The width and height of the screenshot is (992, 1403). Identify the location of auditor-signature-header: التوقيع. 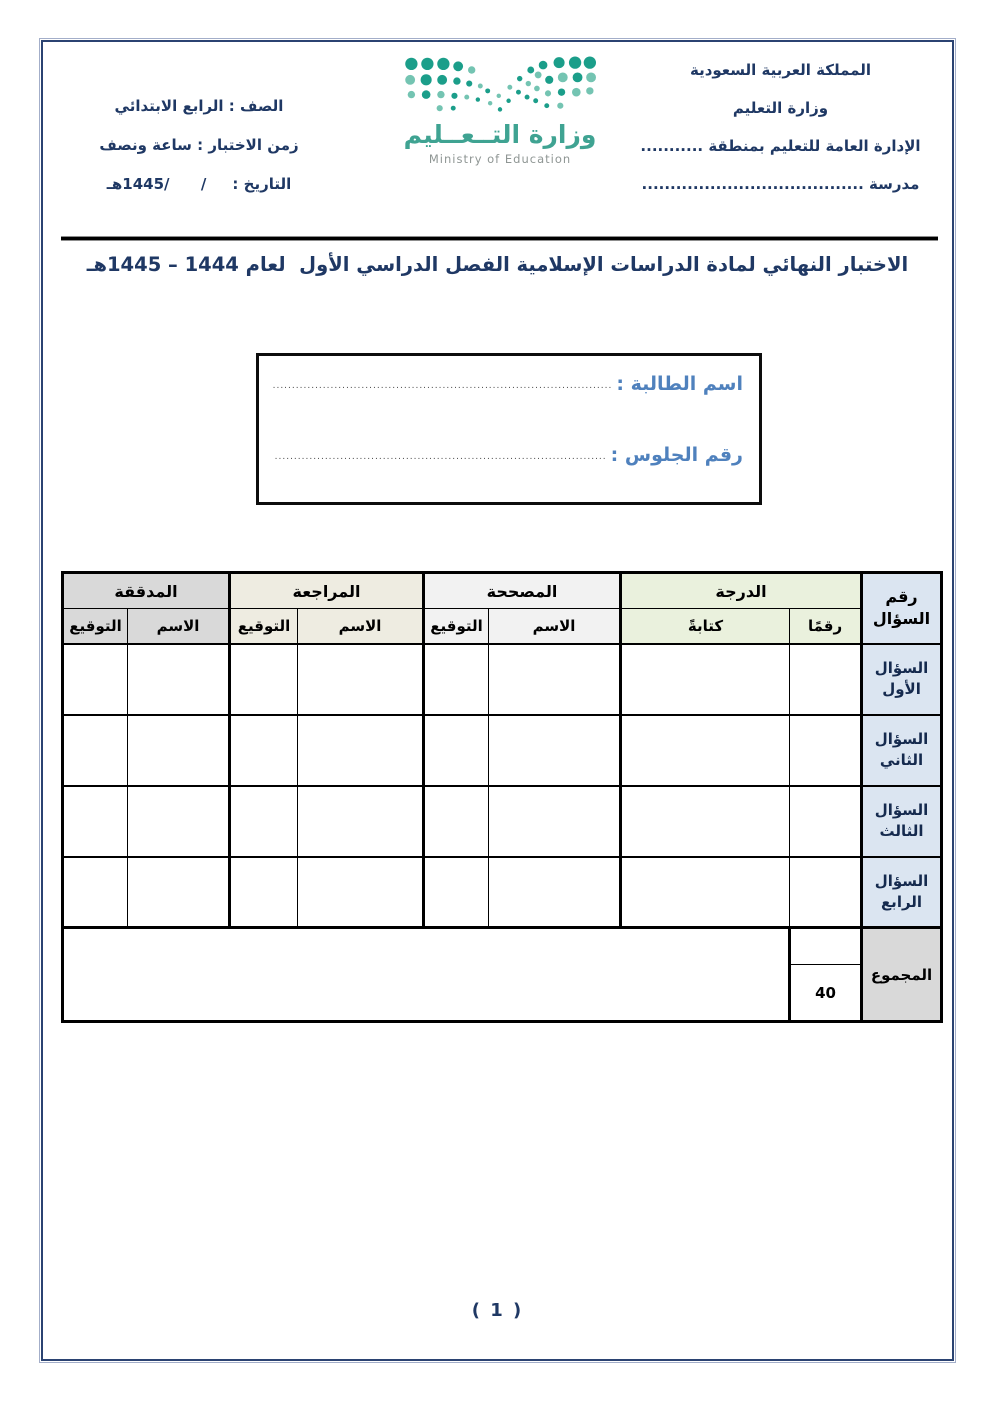
(95, 626).